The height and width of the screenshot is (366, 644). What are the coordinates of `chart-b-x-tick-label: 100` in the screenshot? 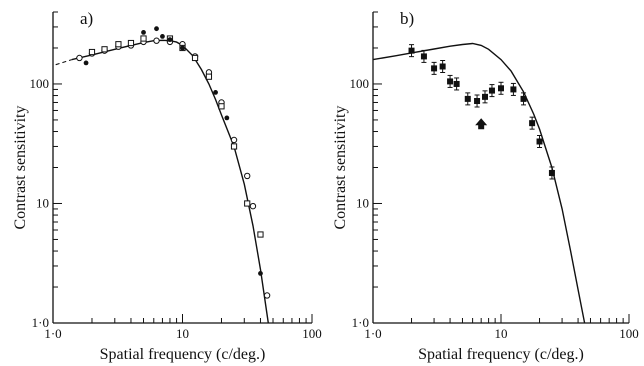 It's located at (629, 333).